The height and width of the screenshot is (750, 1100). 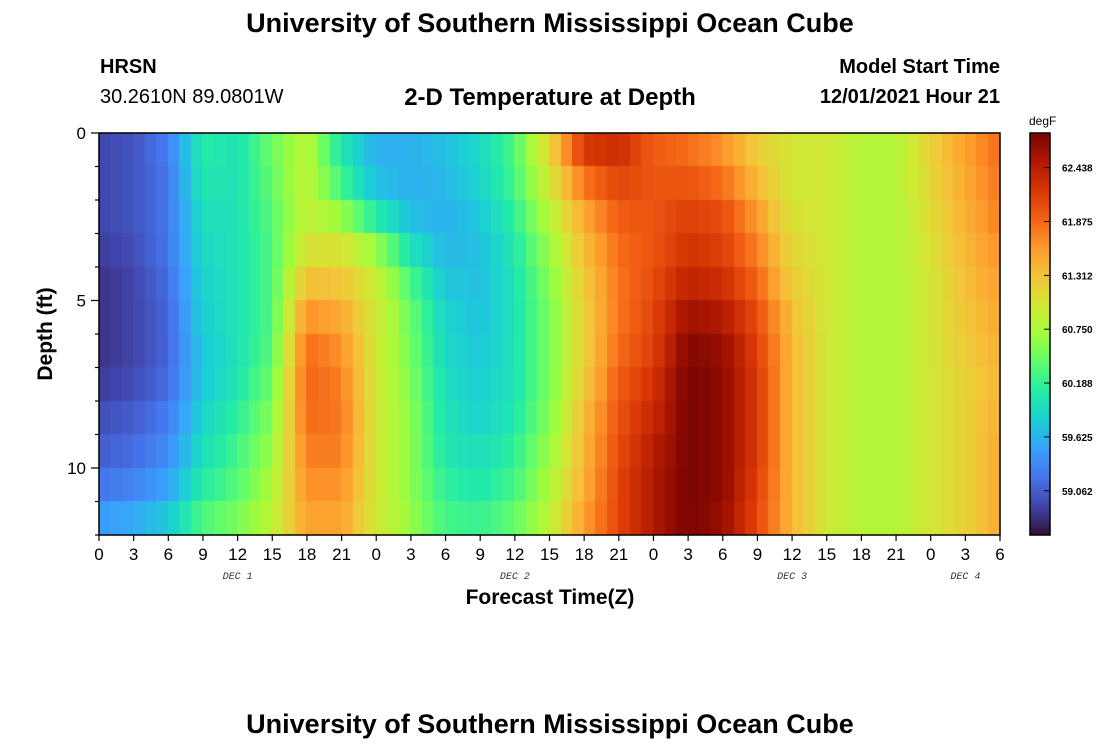 What do you see at coordinates (1077, 223) in the screenshot?
I see `colorbar-tick-label: 61.875` at bounding box center [1077, 223].